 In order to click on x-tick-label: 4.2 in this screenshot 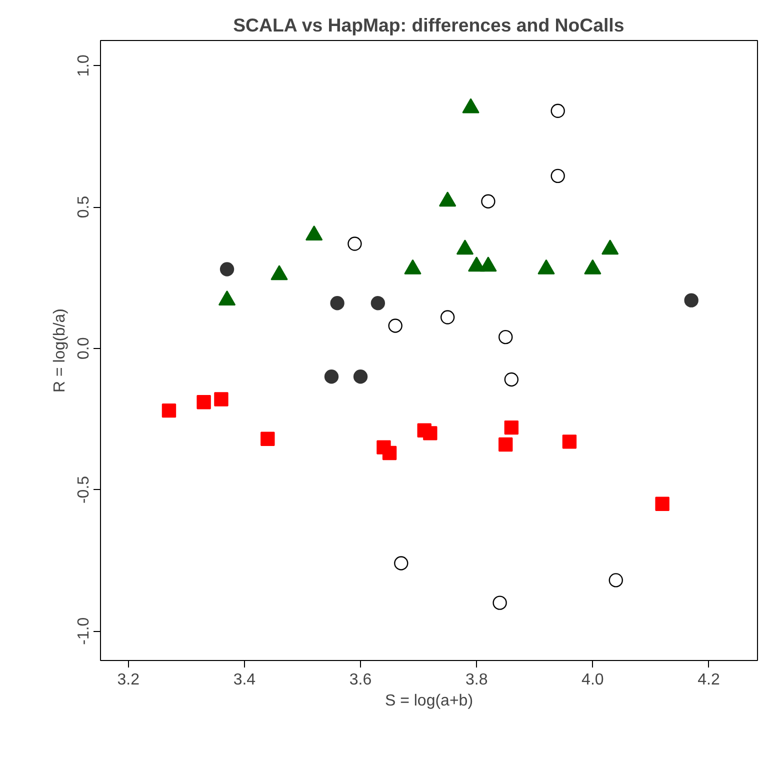, I will do `click(709, 680)`.